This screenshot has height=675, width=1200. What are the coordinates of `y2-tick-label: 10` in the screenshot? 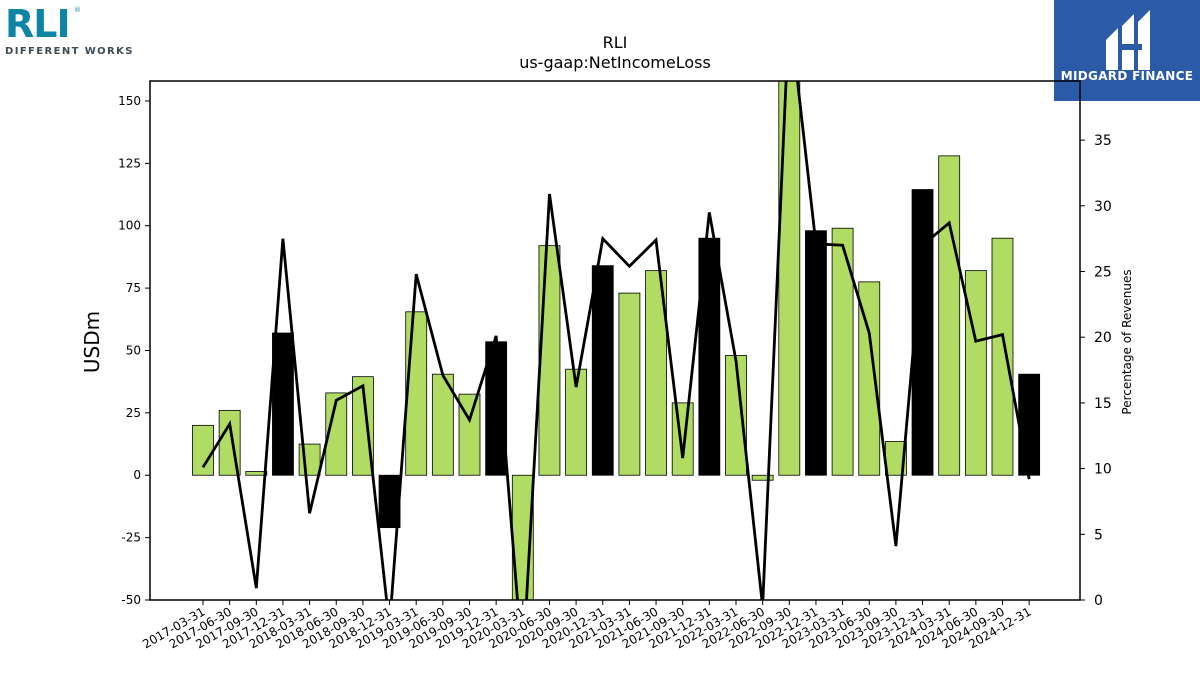 It's located at (1103, 470).